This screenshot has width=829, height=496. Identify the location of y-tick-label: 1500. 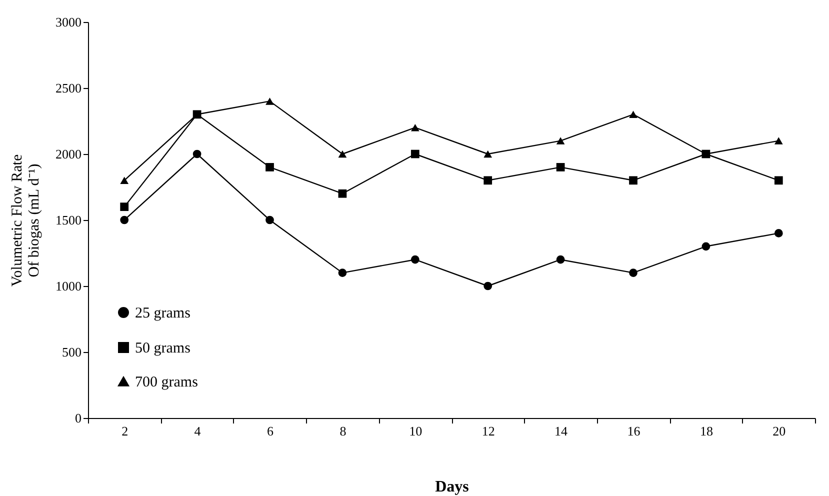
(69, 220).